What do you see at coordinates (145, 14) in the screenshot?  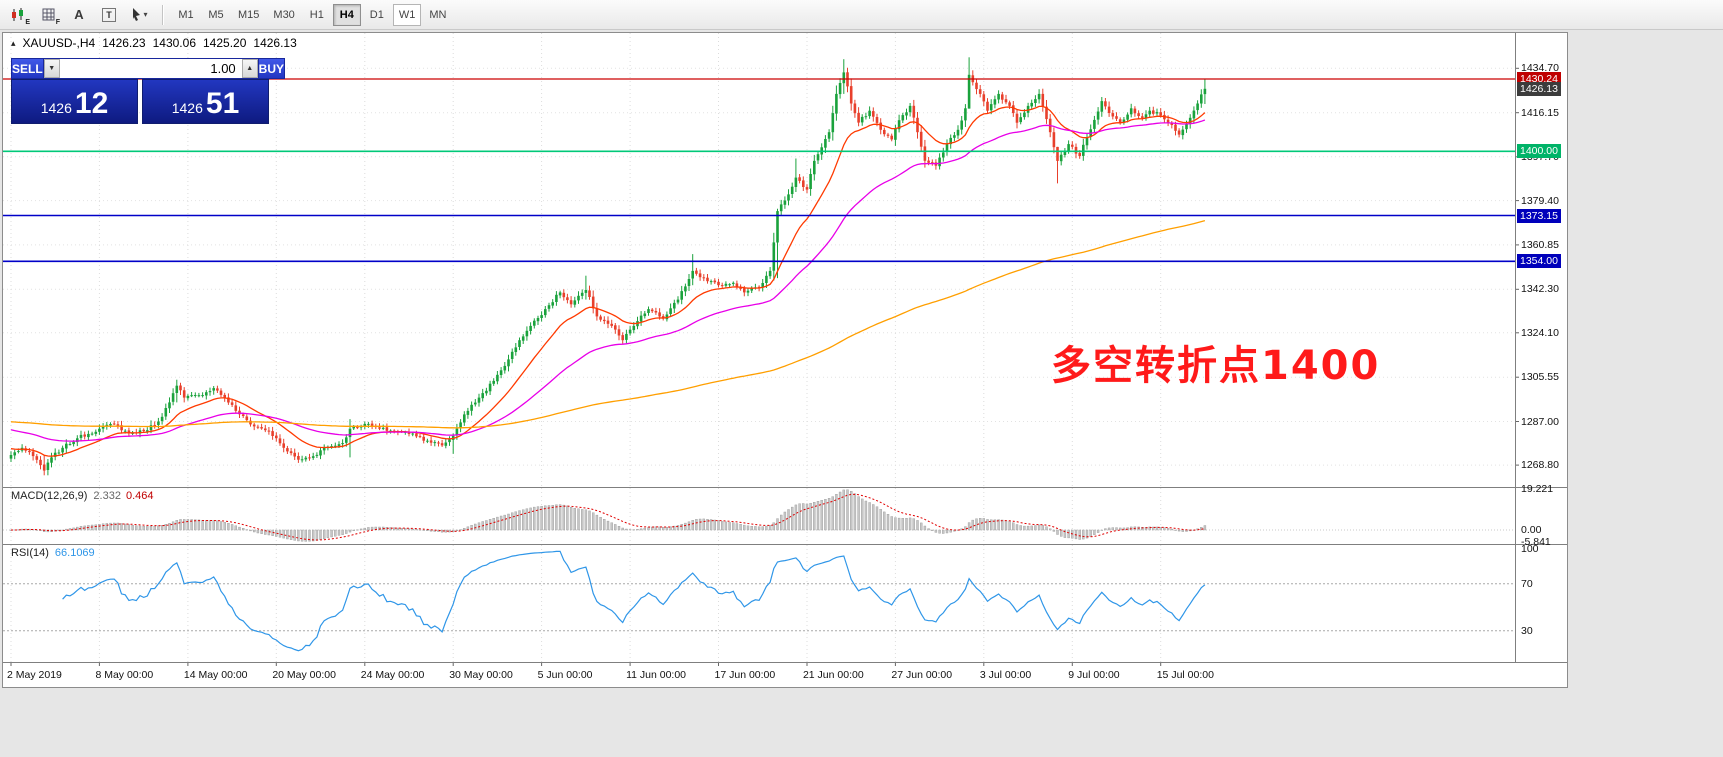 I see `chevron-down-icon: ▾` at bounding box center [145, 14].